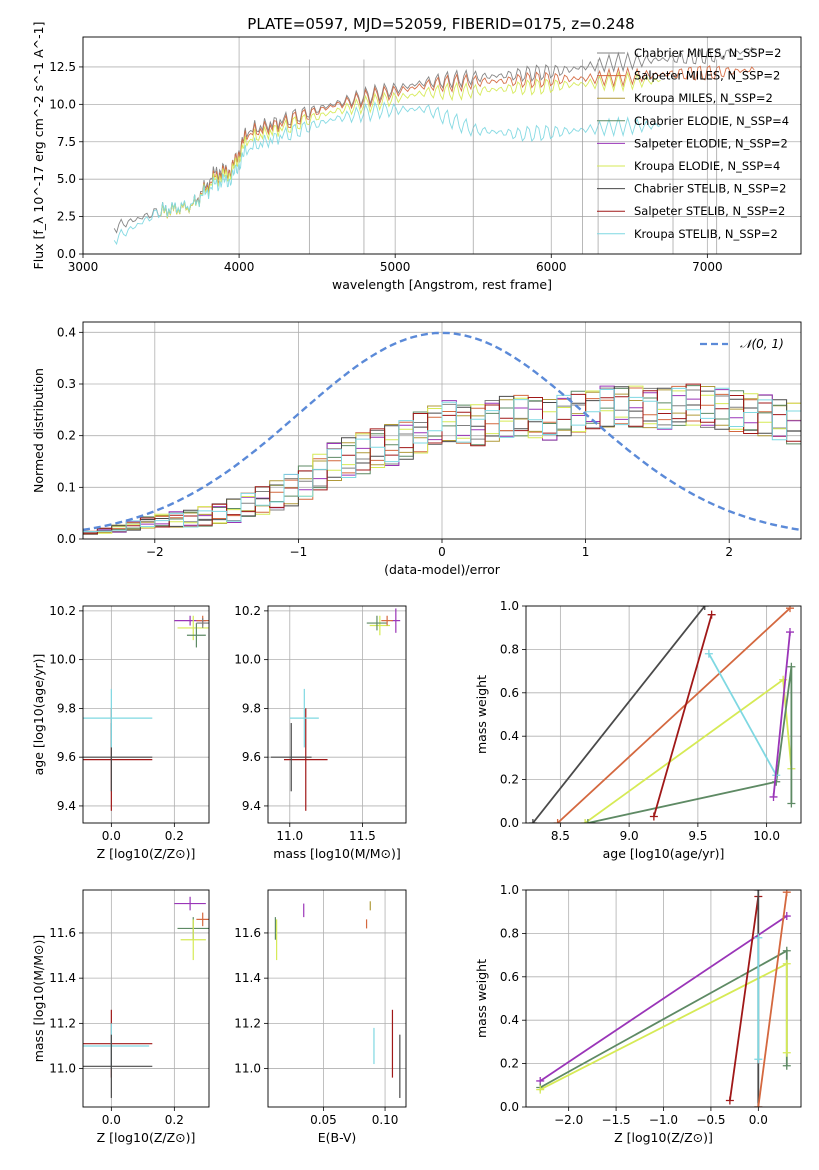  What do you see at coordinates (323, 1120) in the screenshot?
I see `x-tick-label: 0.05` at bounding box center [323, 1120].